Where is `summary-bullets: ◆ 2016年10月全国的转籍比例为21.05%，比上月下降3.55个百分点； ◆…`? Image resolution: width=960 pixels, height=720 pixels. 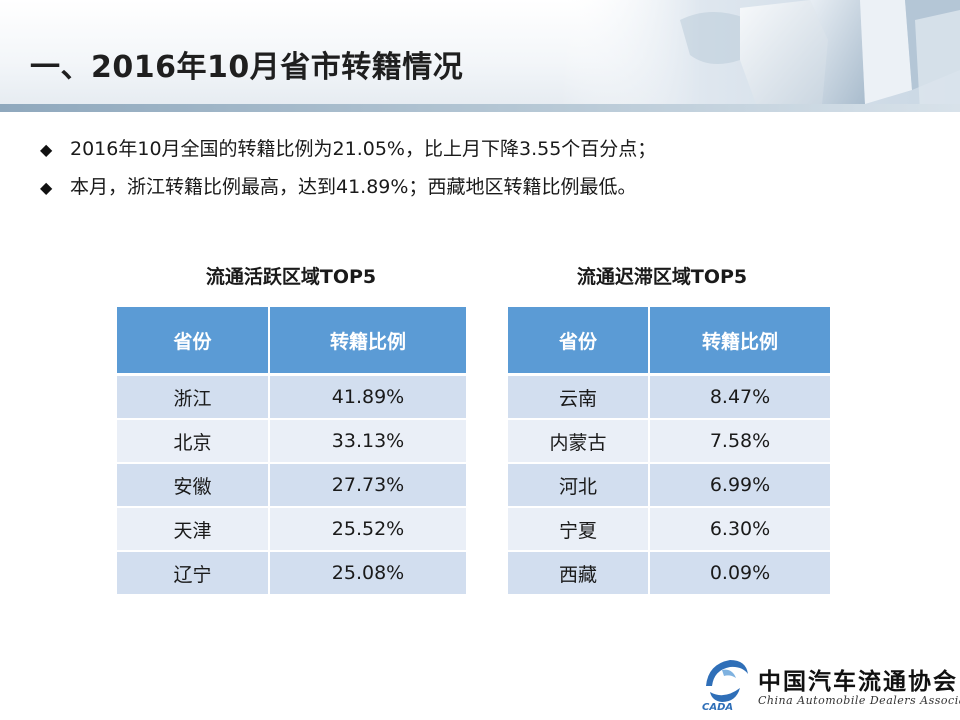 summary-bullets: ◆ 2016年10月全国的转籍比例为21.05%，比上月下降3.55个百分点； ◆… is located at coordinates (348, 168).